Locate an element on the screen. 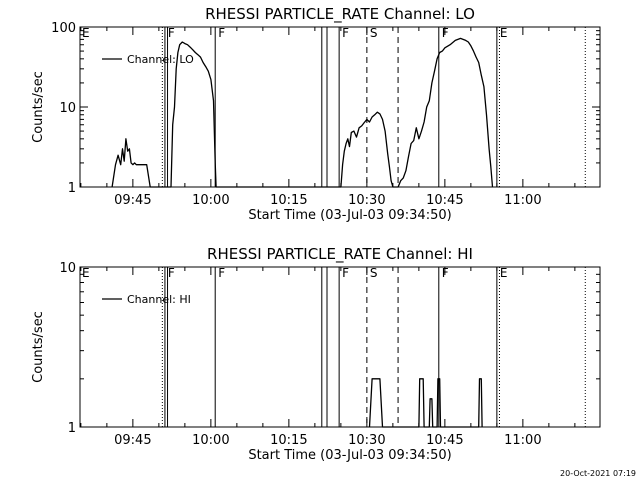  legend-label: Channel: LO is located at coordinates (160, 59).